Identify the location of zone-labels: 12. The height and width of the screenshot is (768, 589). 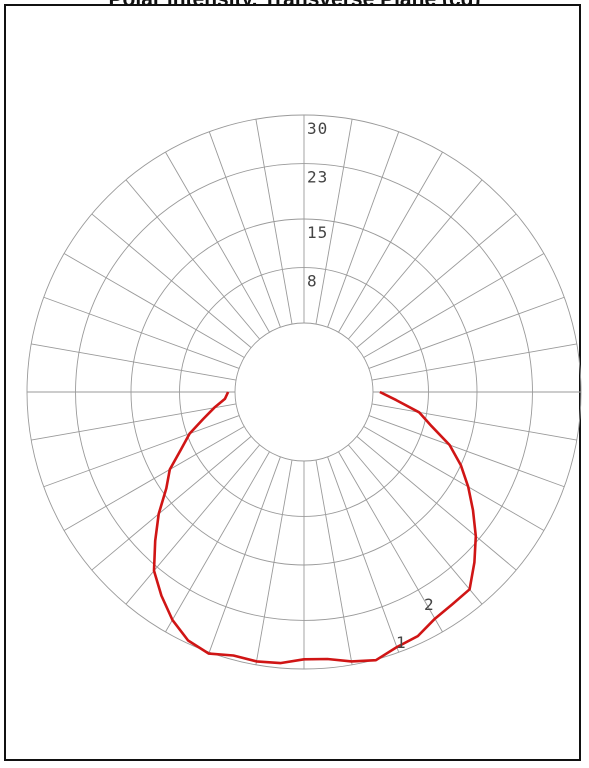
(415, 623).